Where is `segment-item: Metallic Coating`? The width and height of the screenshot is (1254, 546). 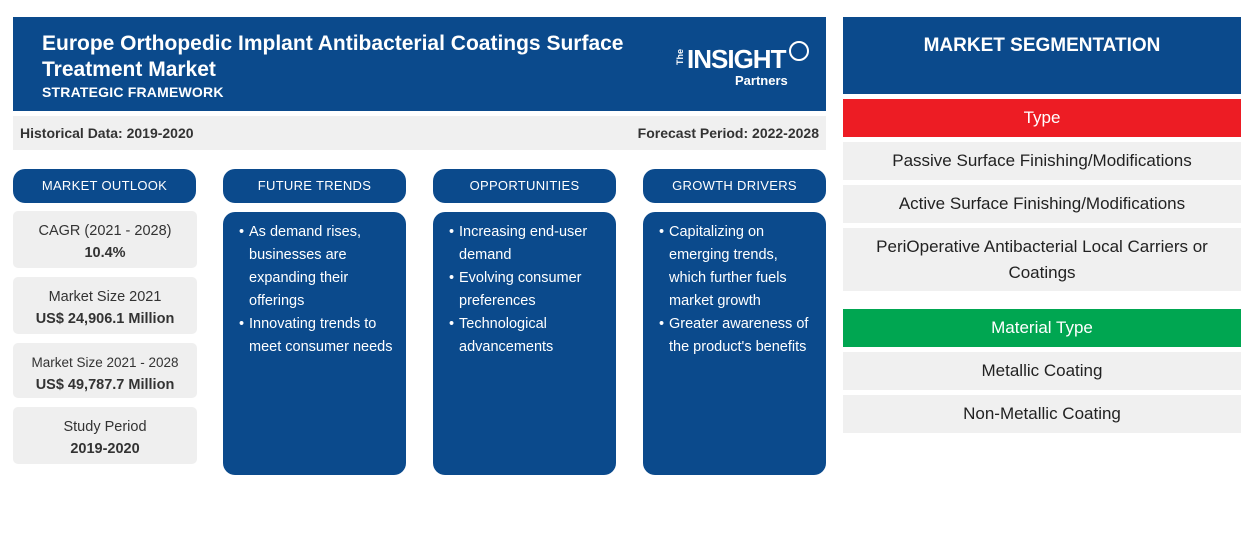 segment-item: Metallic Coating is located at coordinates (1042, 371).